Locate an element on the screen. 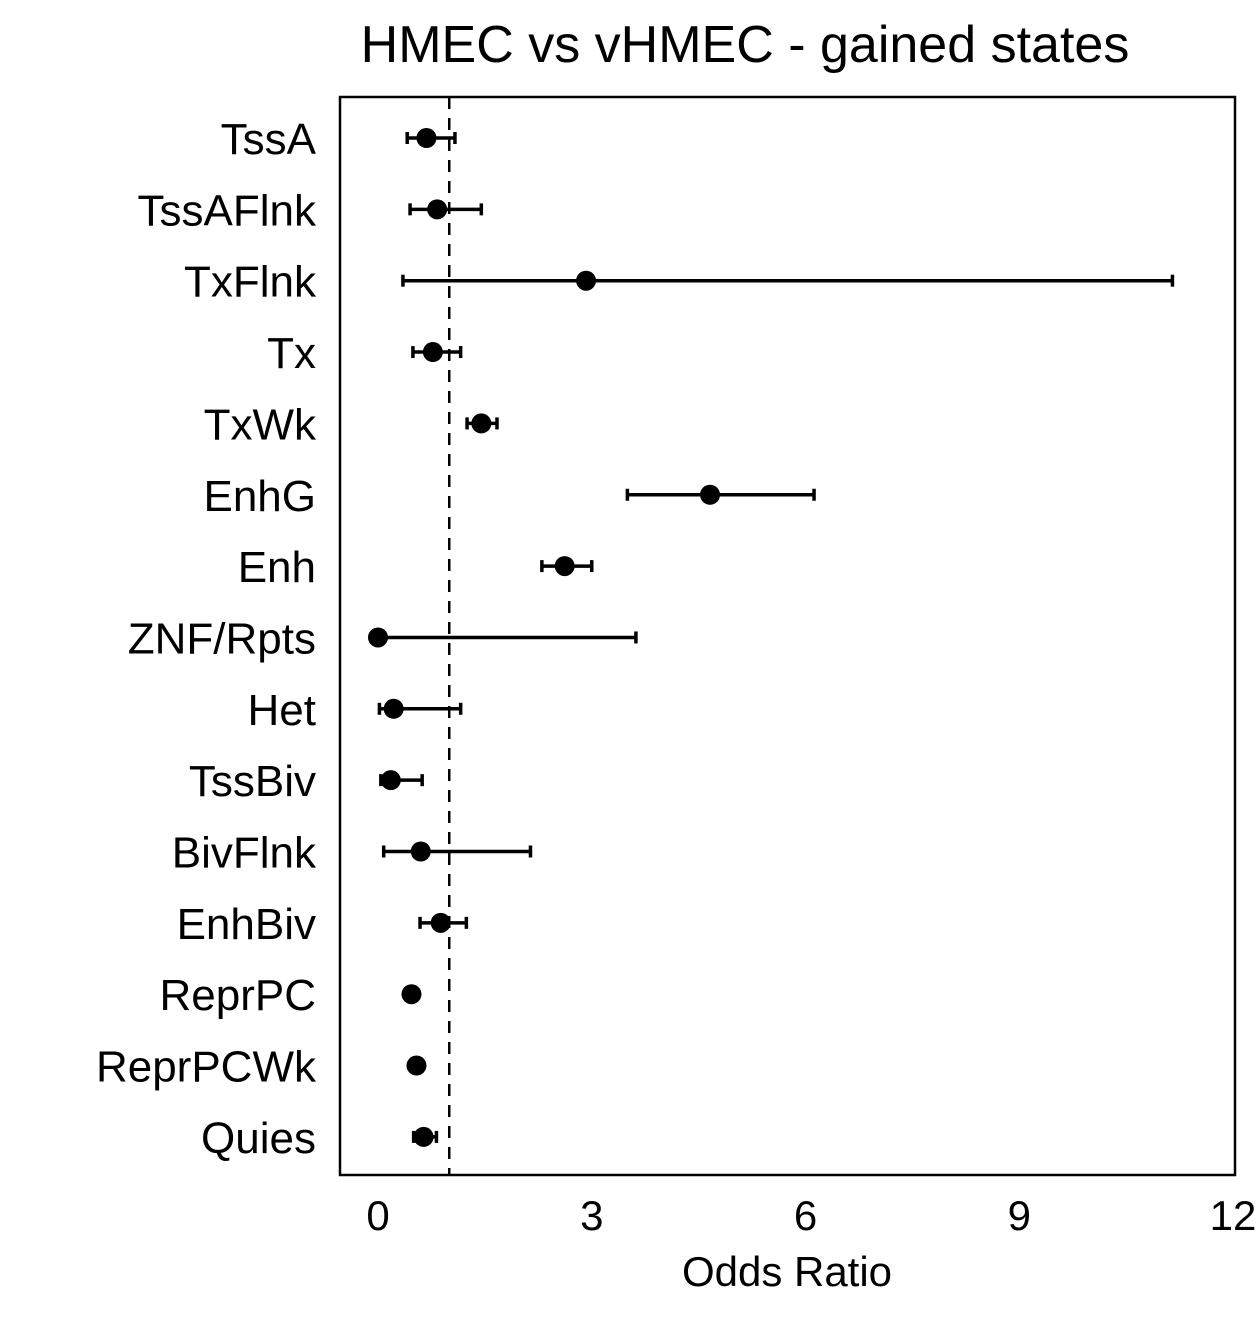 This screenshot has width=1260, height=1320. category-label: ReprPCWk is located at coordinates (206, 1067).